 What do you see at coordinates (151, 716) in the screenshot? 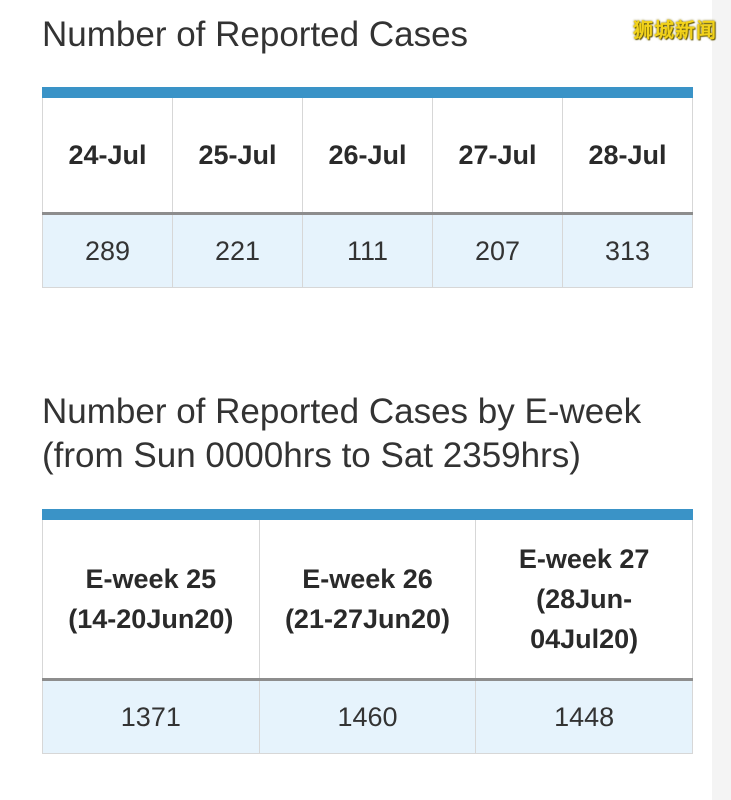
I see `table-cell: 1371` at bounding box center [151, 716].